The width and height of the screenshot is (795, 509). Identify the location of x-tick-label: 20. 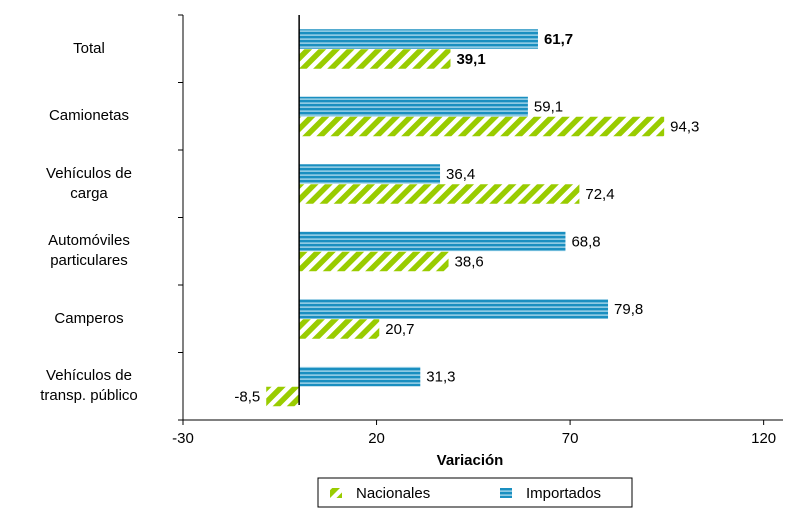
(376, 438).